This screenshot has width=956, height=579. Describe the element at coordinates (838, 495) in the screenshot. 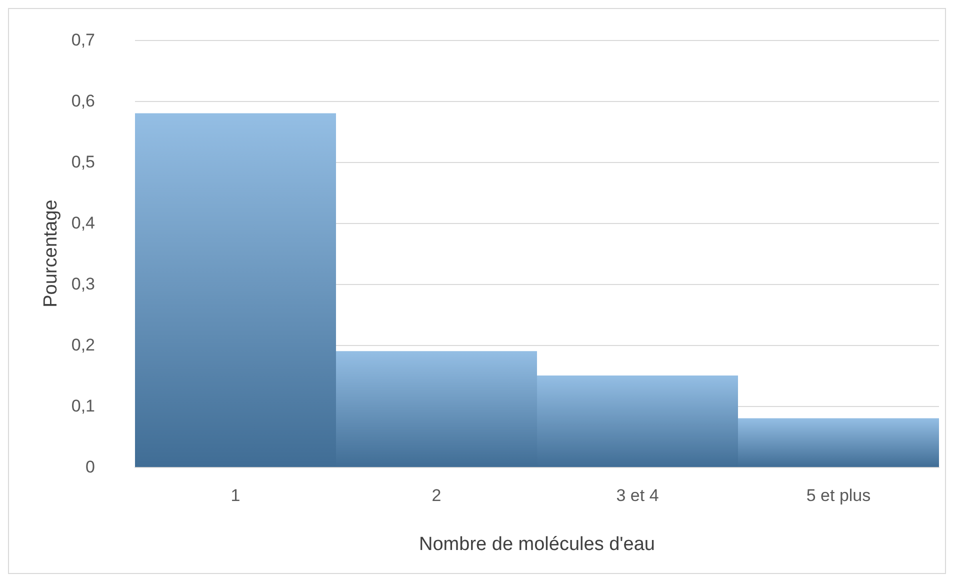

I see `x-tick-label: 5 et plus` at that location.